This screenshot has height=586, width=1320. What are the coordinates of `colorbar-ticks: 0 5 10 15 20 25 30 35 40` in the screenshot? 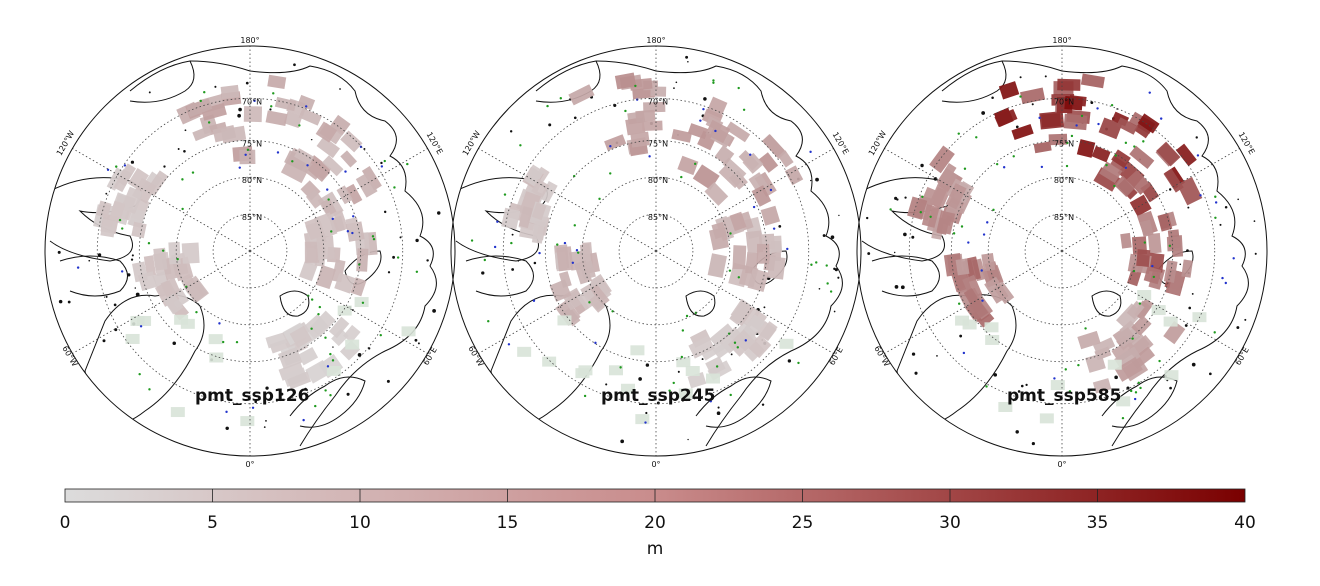 It's located at (658, 511).